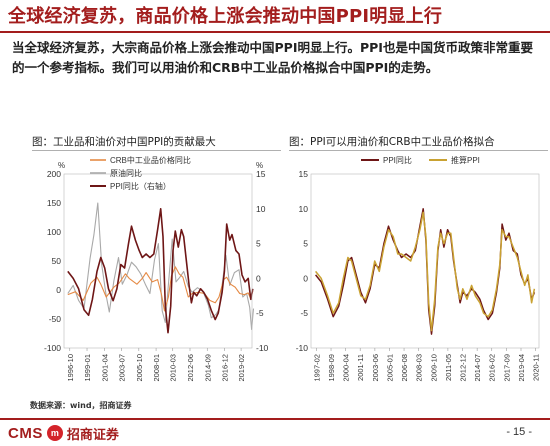  What do you see at coordinates (519, 432) in the screenshot?
I see `page-number: - 15 -` at bounding box center [519, 432].